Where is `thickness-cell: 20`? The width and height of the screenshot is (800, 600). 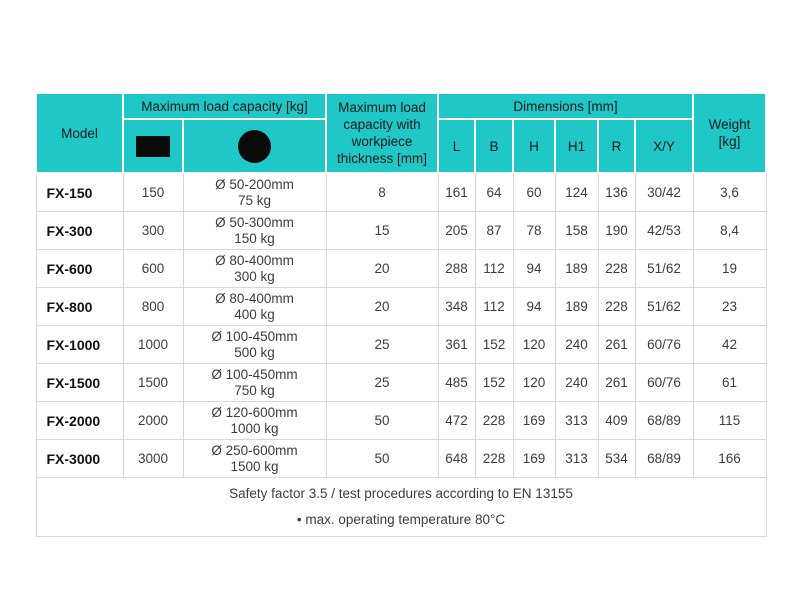
thickness-cell: 20 is located at coordinates (382, 306).